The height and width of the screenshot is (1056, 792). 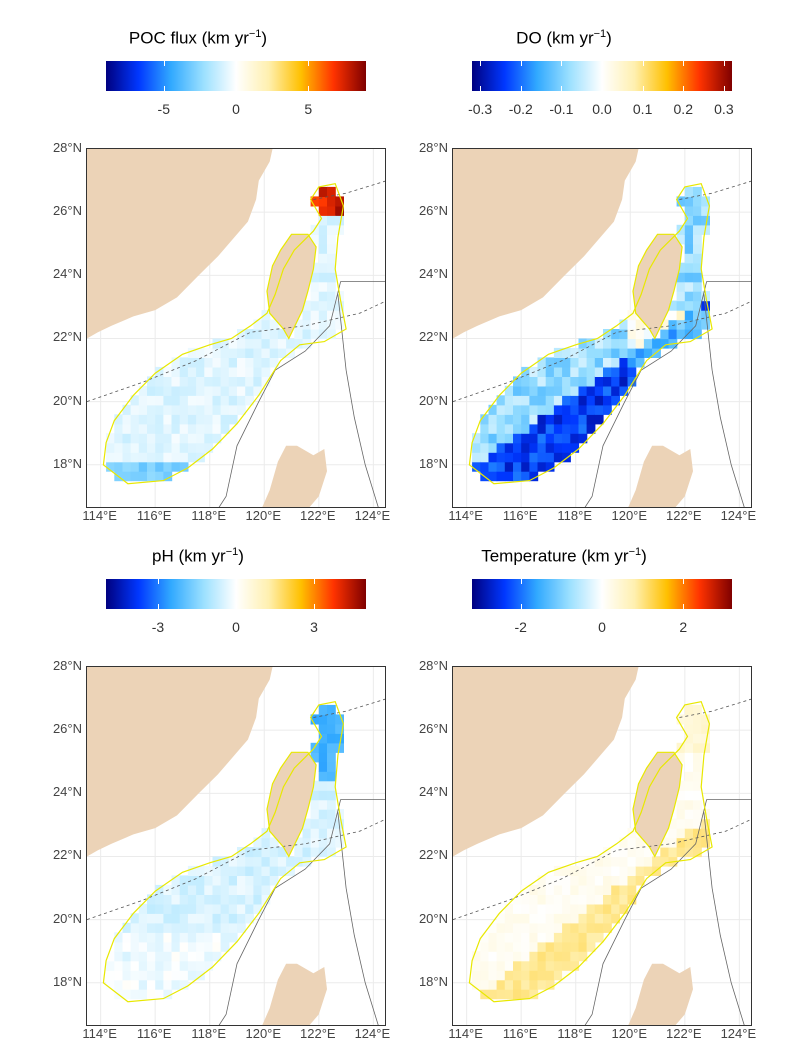 I want to click on land-luzon, so click(x=660, y=476).